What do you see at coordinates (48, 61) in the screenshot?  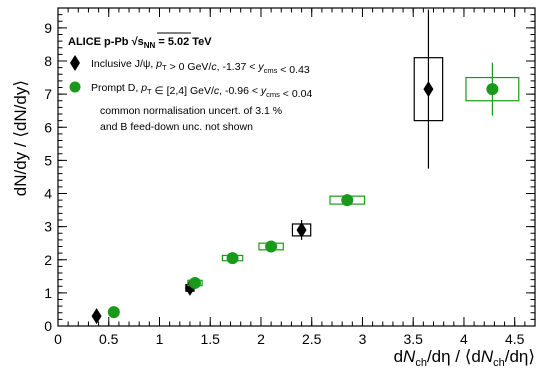 I see `y-tick-label: 8` at bounding box center [48, 61].